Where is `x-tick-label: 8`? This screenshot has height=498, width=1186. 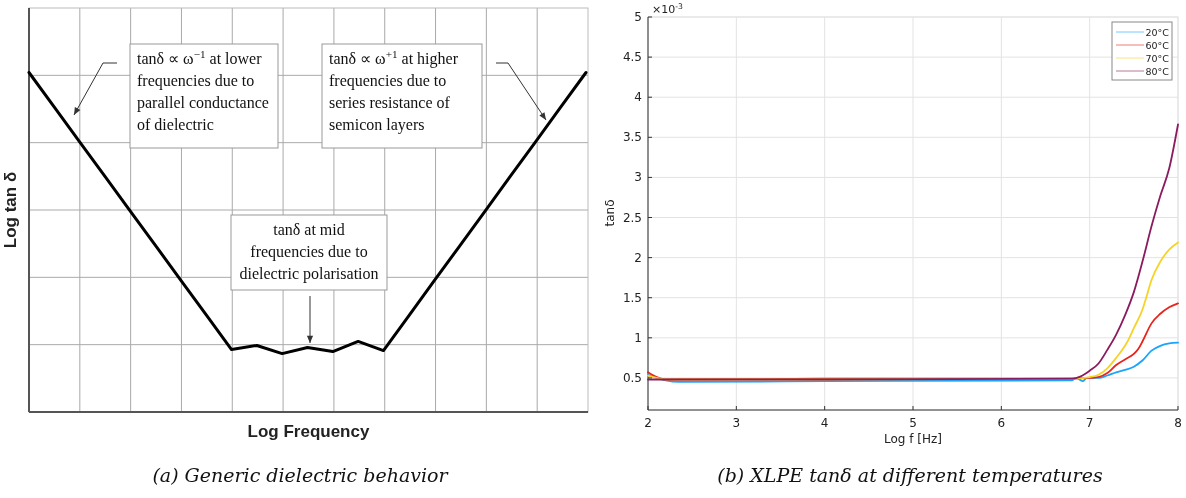 x-tick-label: 8 is located at coordinates (1178, 423).